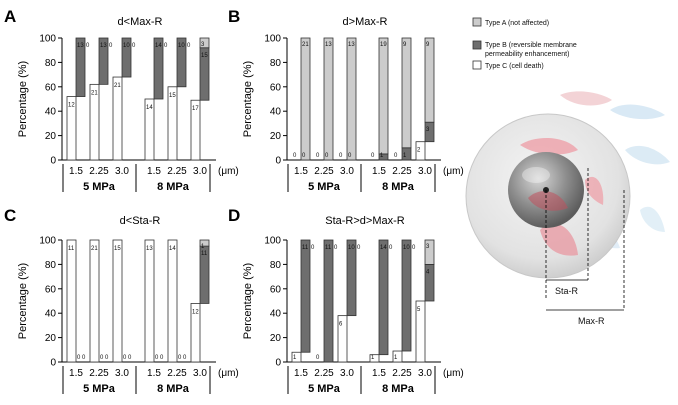 Image resolution: width=678 pixels, height=405 pixels. I want to click on x-tick-label-b-4: 2.25, so click(402, 171).